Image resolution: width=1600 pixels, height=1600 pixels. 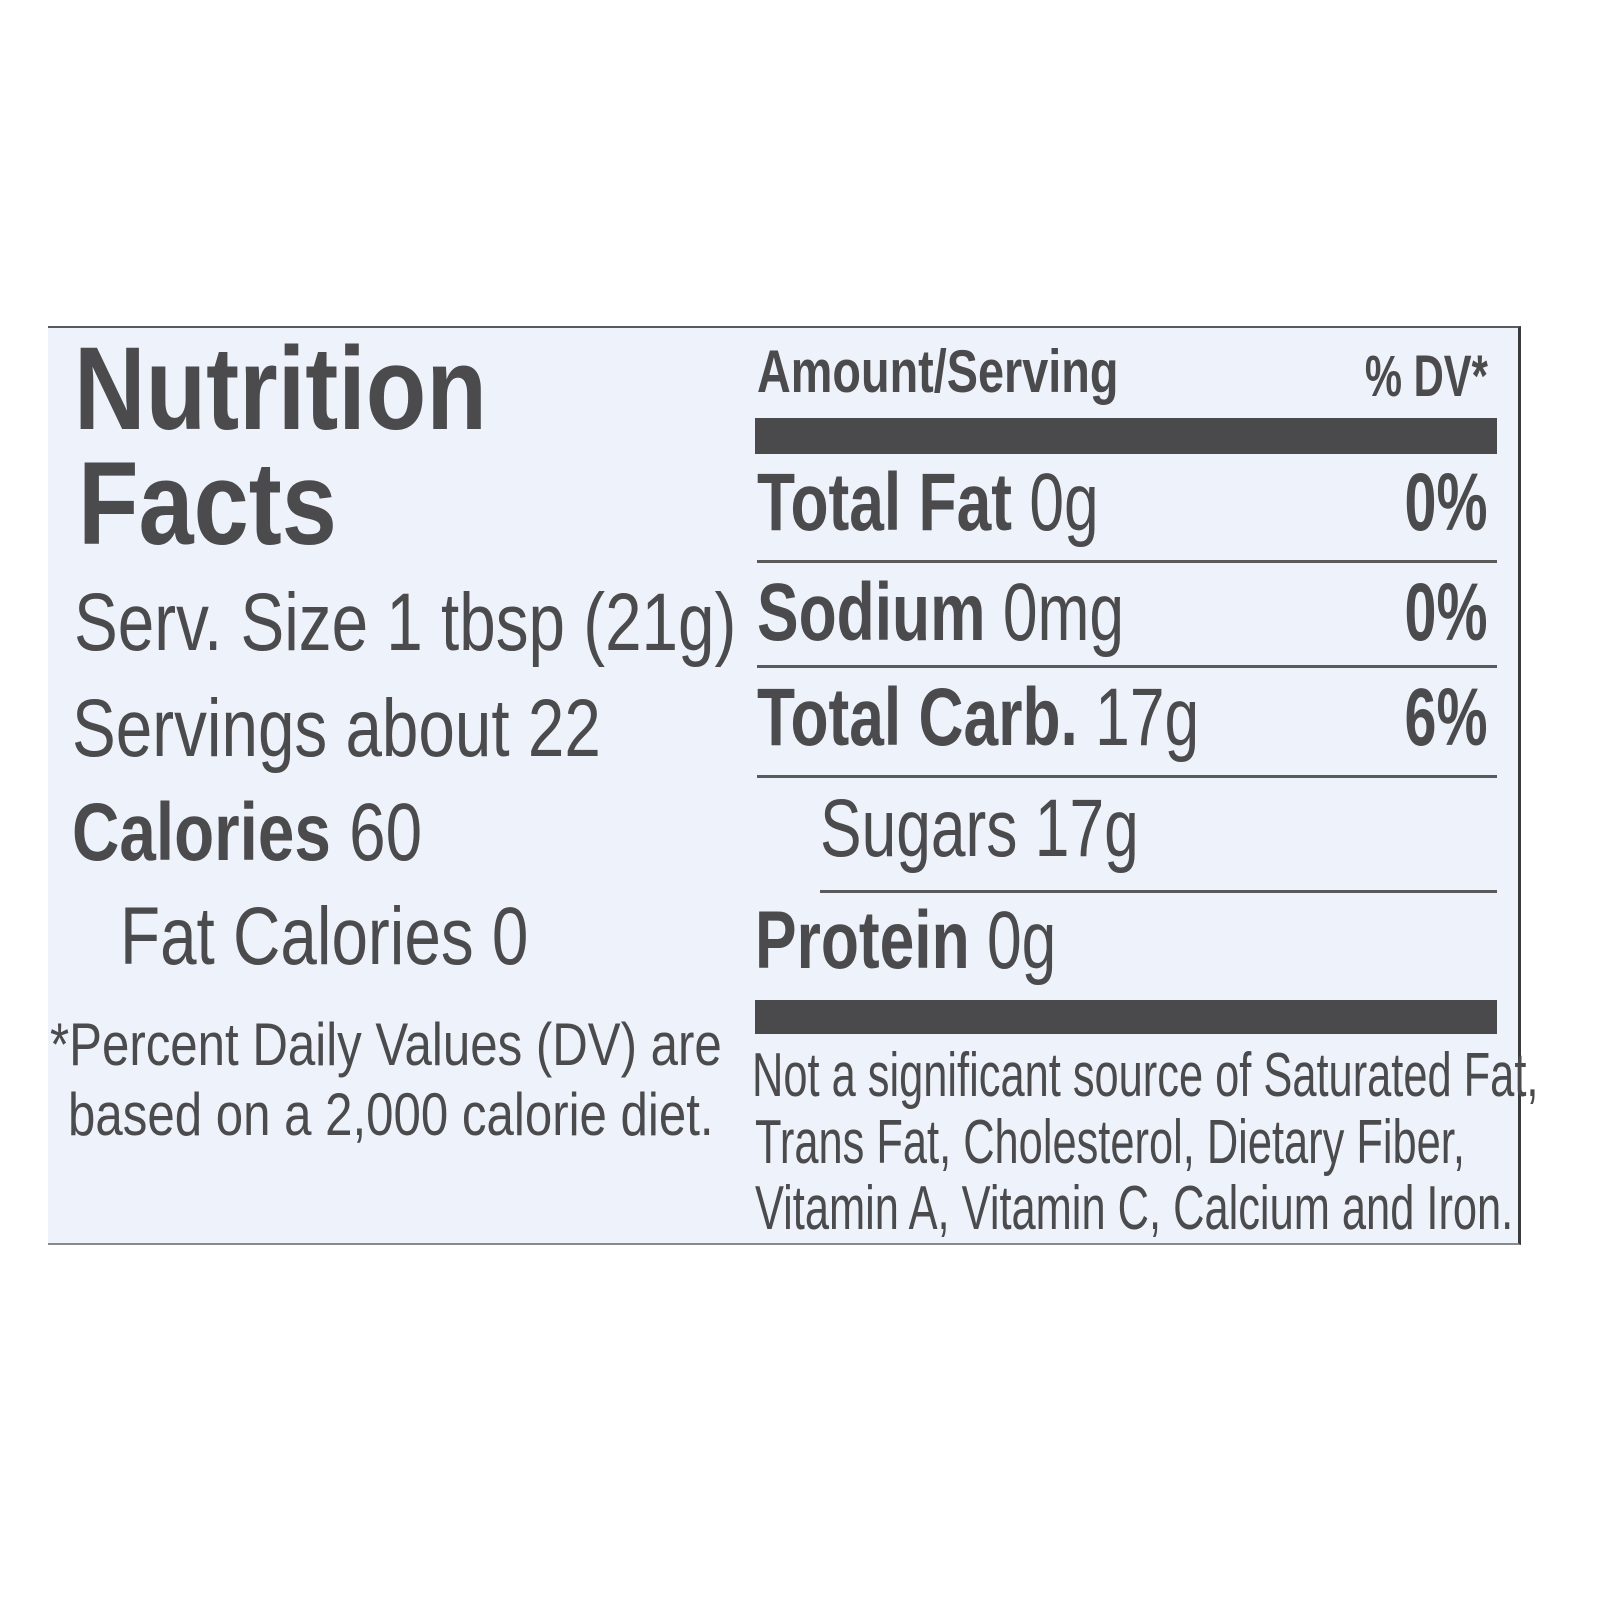 What do you see at coordinates (1134, 1208) in the screenshot?
I see `note-line-3: Vitamin A, Vitamin C, Calcium and Iron.` at bounding box center [1134, 1208].